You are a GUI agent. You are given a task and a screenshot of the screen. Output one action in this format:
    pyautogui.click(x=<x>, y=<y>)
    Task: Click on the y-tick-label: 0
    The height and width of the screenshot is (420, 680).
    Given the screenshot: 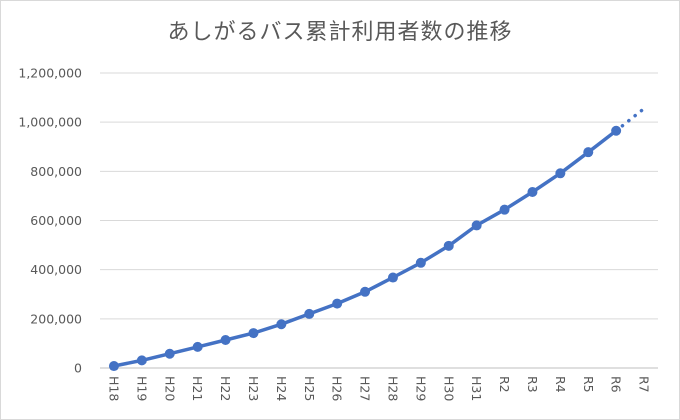 What is the action you would take?
    pyautogui.click(x=78, y=368)
    